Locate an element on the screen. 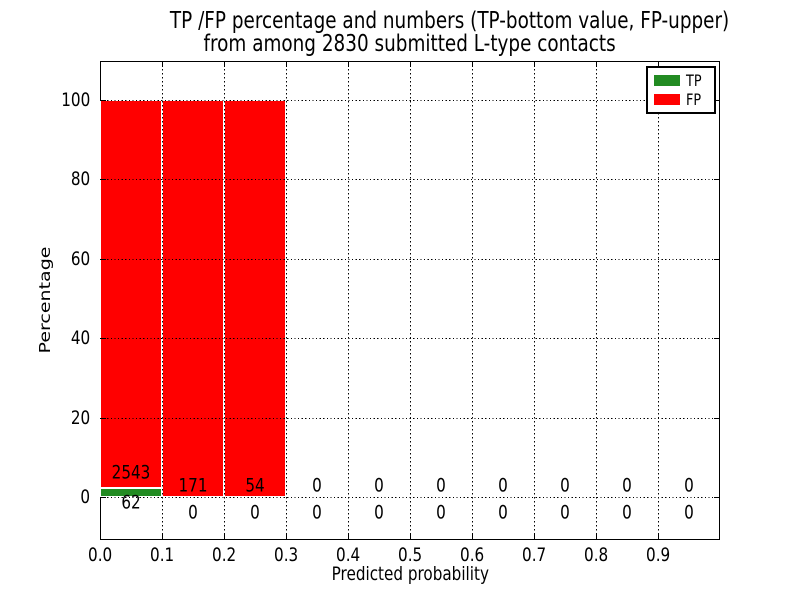 The image size is (800, 600). x-tick-label: 0.3 is located at coordinates (286, 555).